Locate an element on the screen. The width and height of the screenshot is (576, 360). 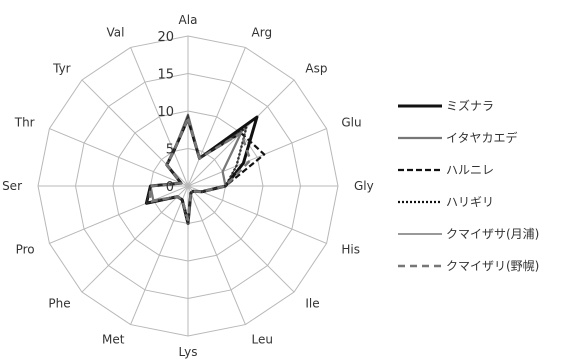
axis-label-val: Val is located at coordinates (116, 33).